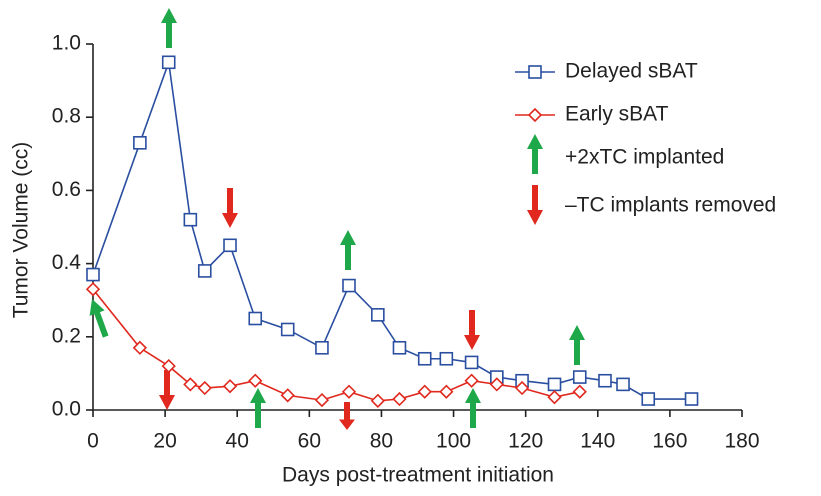 This screenshot has width=821, height=496. I want to click on legend-arrow-down, so click(535, 205).